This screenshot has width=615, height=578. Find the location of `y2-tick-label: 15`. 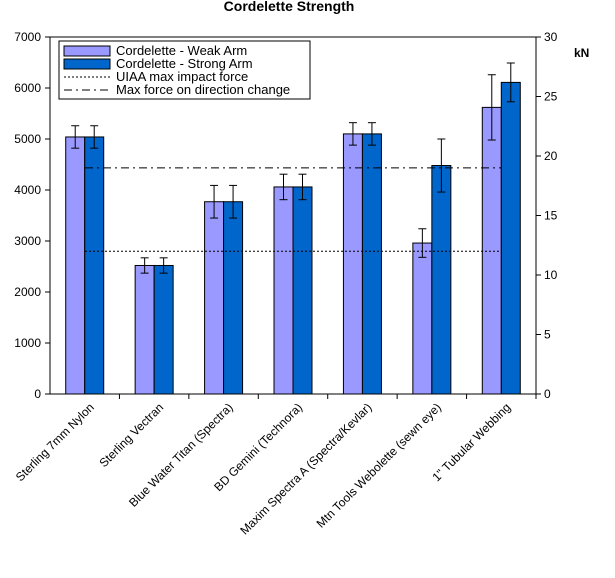

y2-tick-label: 15 is located at coordinates (551, 216).